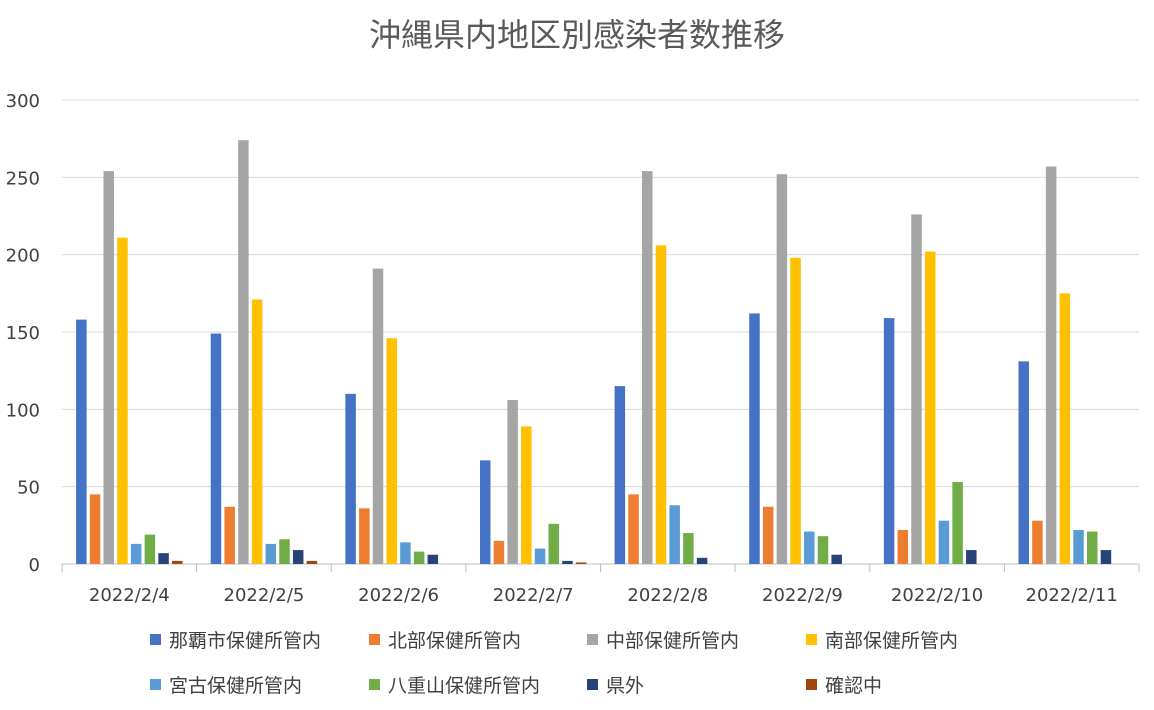  Describe the element at coordinates (464, 686) in the screenshot. I see `legend-label: 八重山保健所管内` at that location.